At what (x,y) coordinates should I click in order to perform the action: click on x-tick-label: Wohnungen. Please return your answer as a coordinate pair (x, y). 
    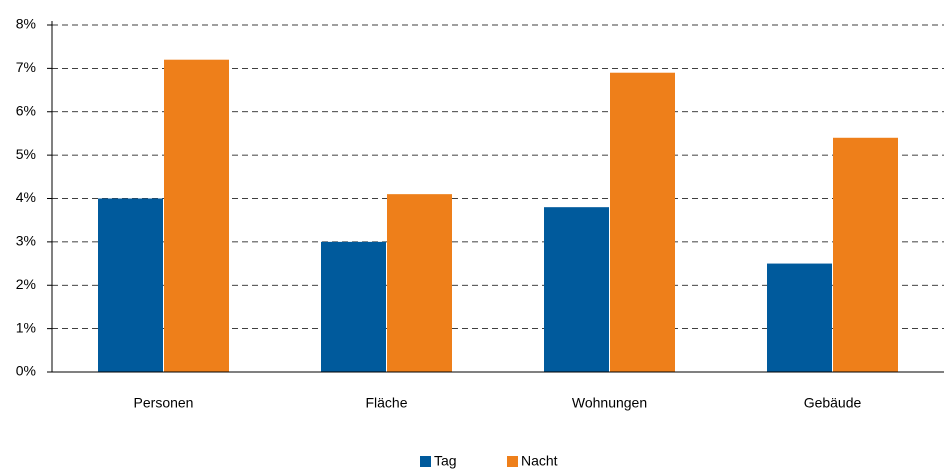
    Looking at the image, I should click on (609, 403).